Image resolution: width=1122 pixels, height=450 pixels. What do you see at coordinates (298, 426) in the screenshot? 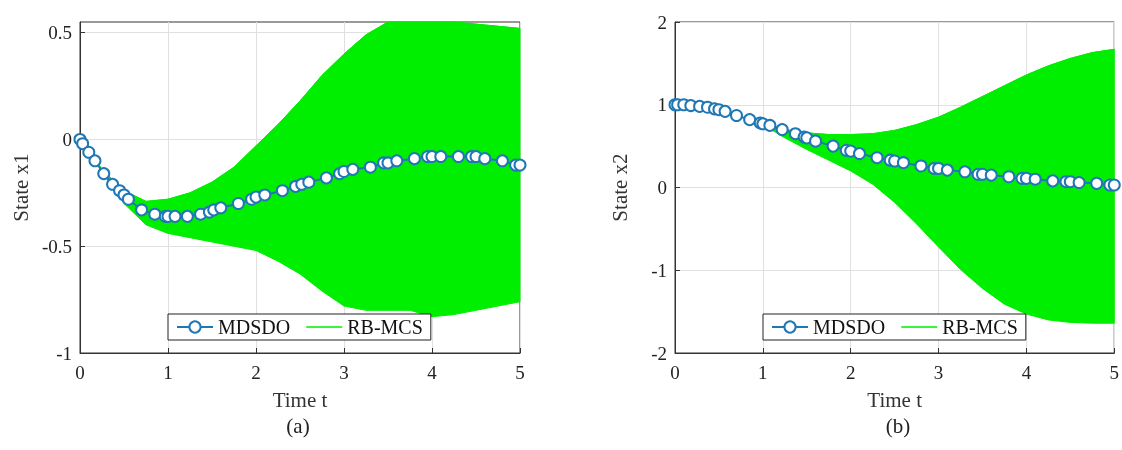
I see `text: (a)` at bounding box center [298, 426].